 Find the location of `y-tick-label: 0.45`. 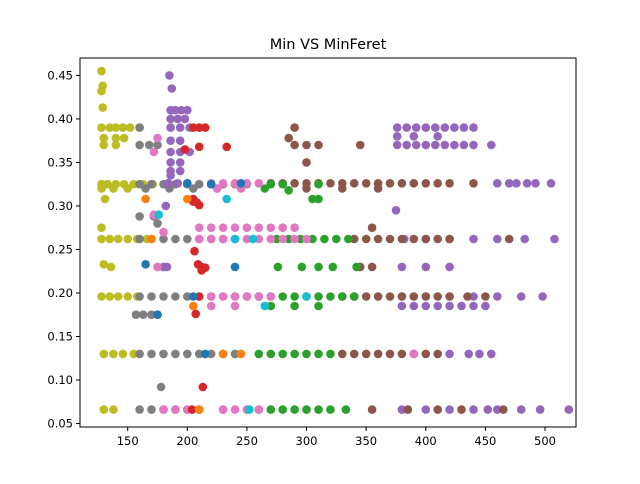

y-tick-label: 0.45 is located at coordinates (60, 75).